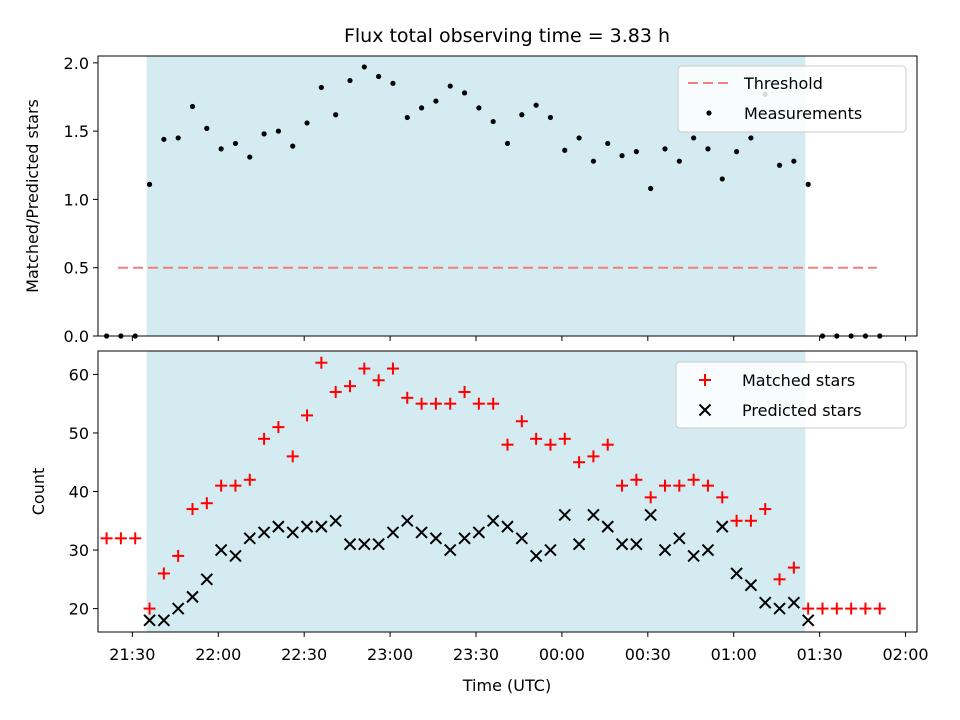  Describe the element at coordinates (32, 196) in the screenshot. I see `ratio-y-label: Matched/Predicted stars` at that location.